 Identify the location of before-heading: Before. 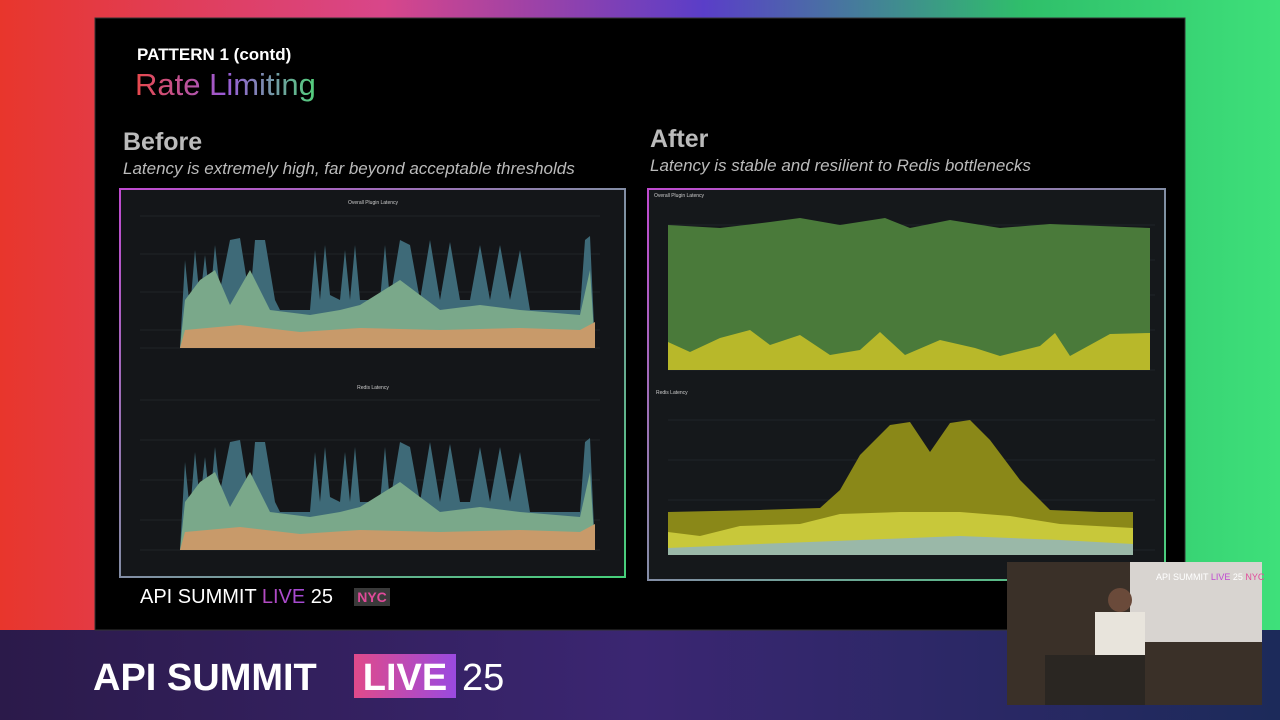
(162, 142).